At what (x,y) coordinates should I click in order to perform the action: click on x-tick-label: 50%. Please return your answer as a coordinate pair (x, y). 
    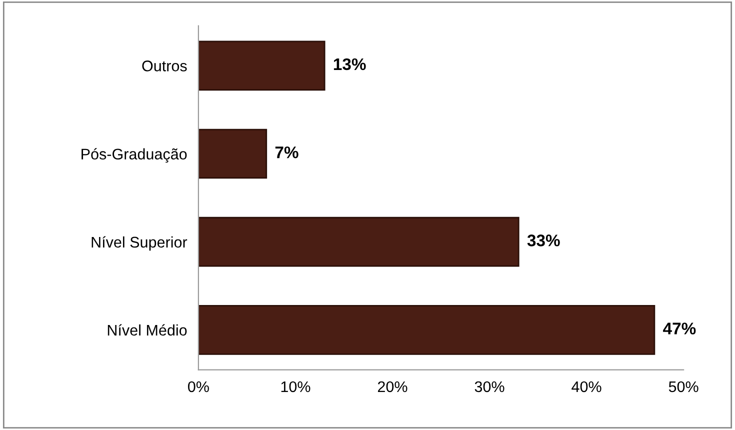
    Looking at the image, I should click on (683, 386).